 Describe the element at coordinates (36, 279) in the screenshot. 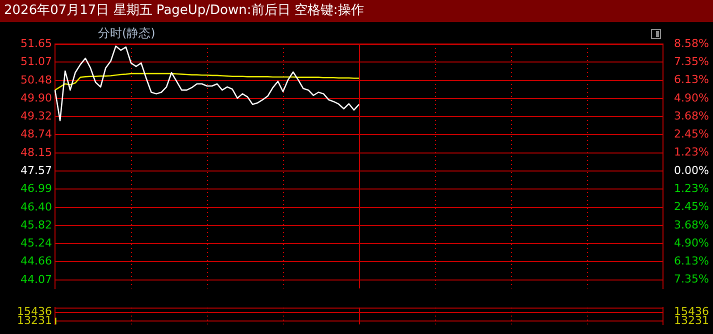

I see `y-tick-label: 44.07` at that location.